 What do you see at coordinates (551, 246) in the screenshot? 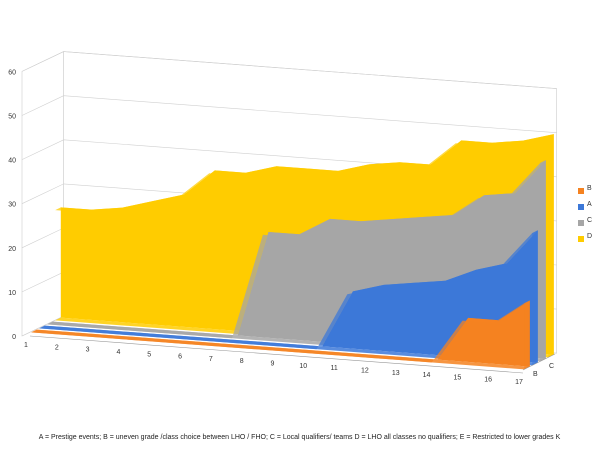
I see `series-endcap-d` at bounding box center [551, 246].